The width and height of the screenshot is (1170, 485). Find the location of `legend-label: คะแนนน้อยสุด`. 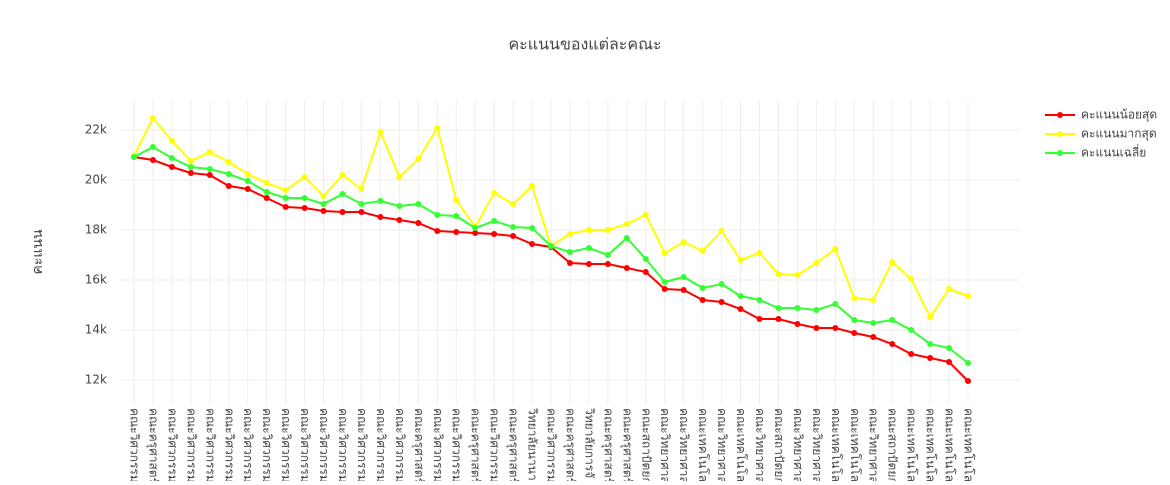

legend-label: คะแนนน้อยสุด is located at coordinates (1119, 115).